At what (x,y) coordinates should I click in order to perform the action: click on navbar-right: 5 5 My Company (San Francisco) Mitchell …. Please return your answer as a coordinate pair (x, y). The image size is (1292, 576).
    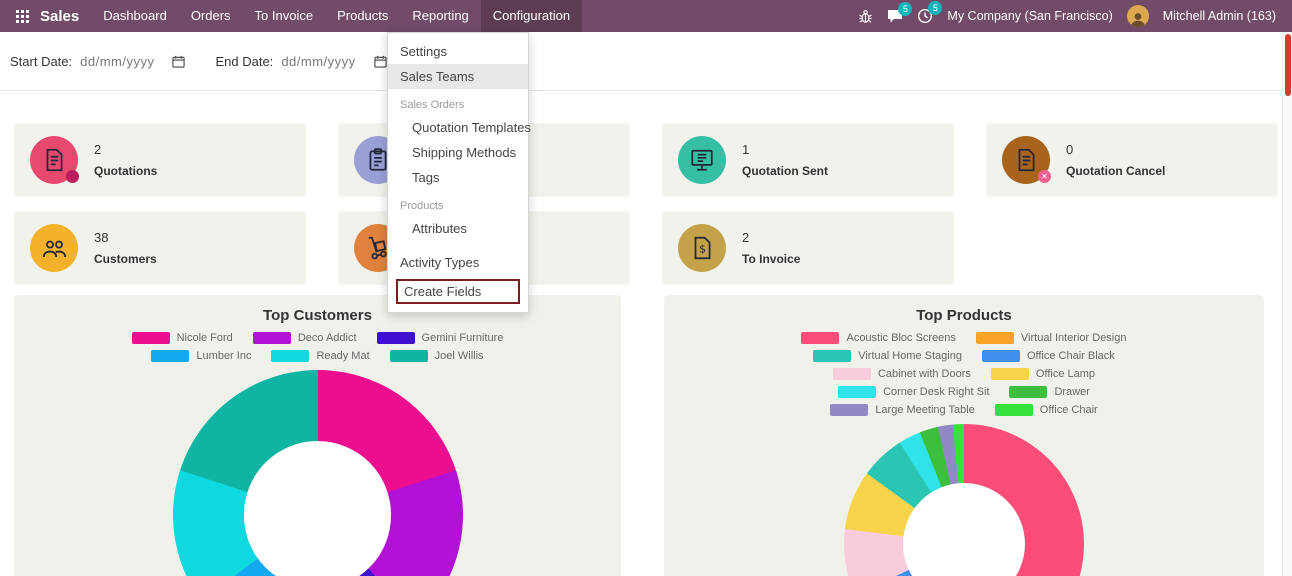
    Looking at the image, I should click on (1075, 14).